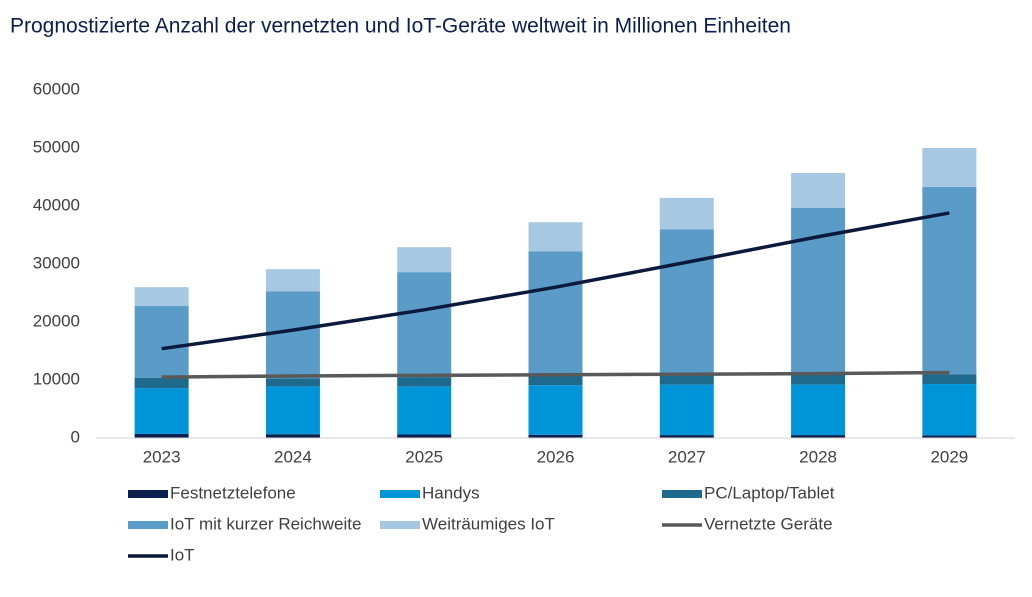 The width and height of the screenshot is (1032, 597). I want to click on x-tick-label: 2023, so click(162, 456).